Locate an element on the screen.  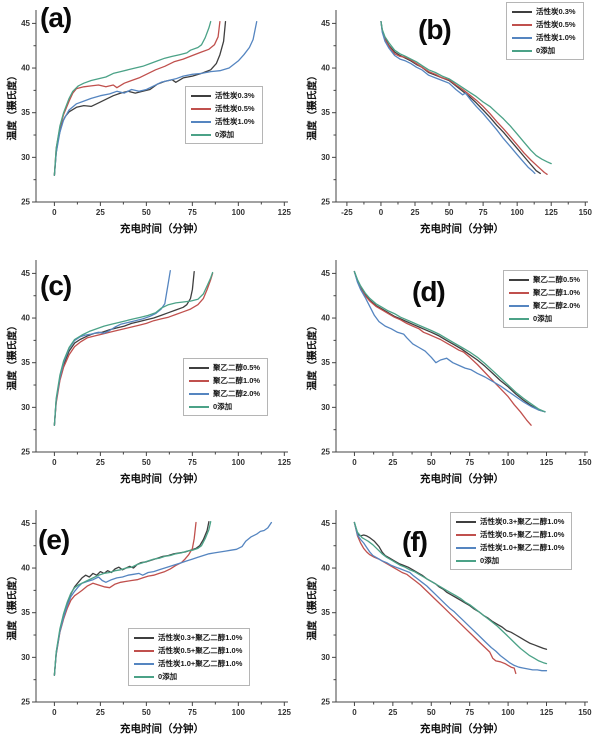
line-plot-a: 0 25 50 75 100 125 25 30 35 40 45 is located at coordinates (156, 113).